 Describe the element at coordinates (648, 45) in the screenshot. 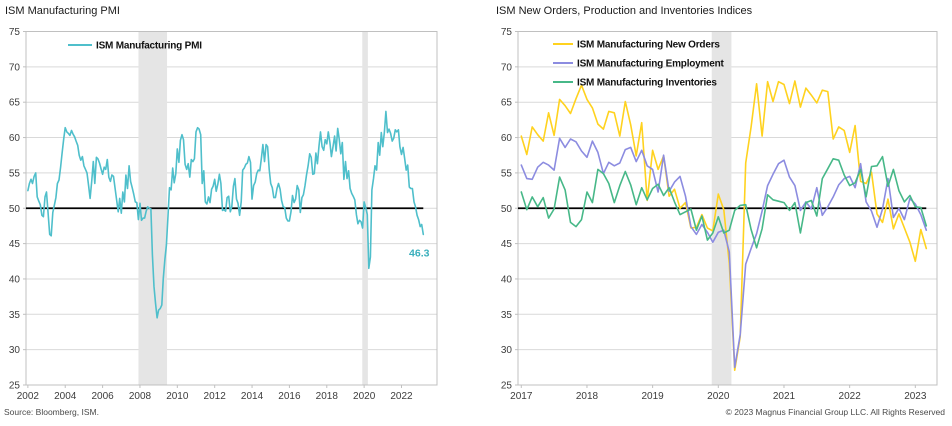

I see `legend-label: ISM Manufacturing New Orders` at that location.